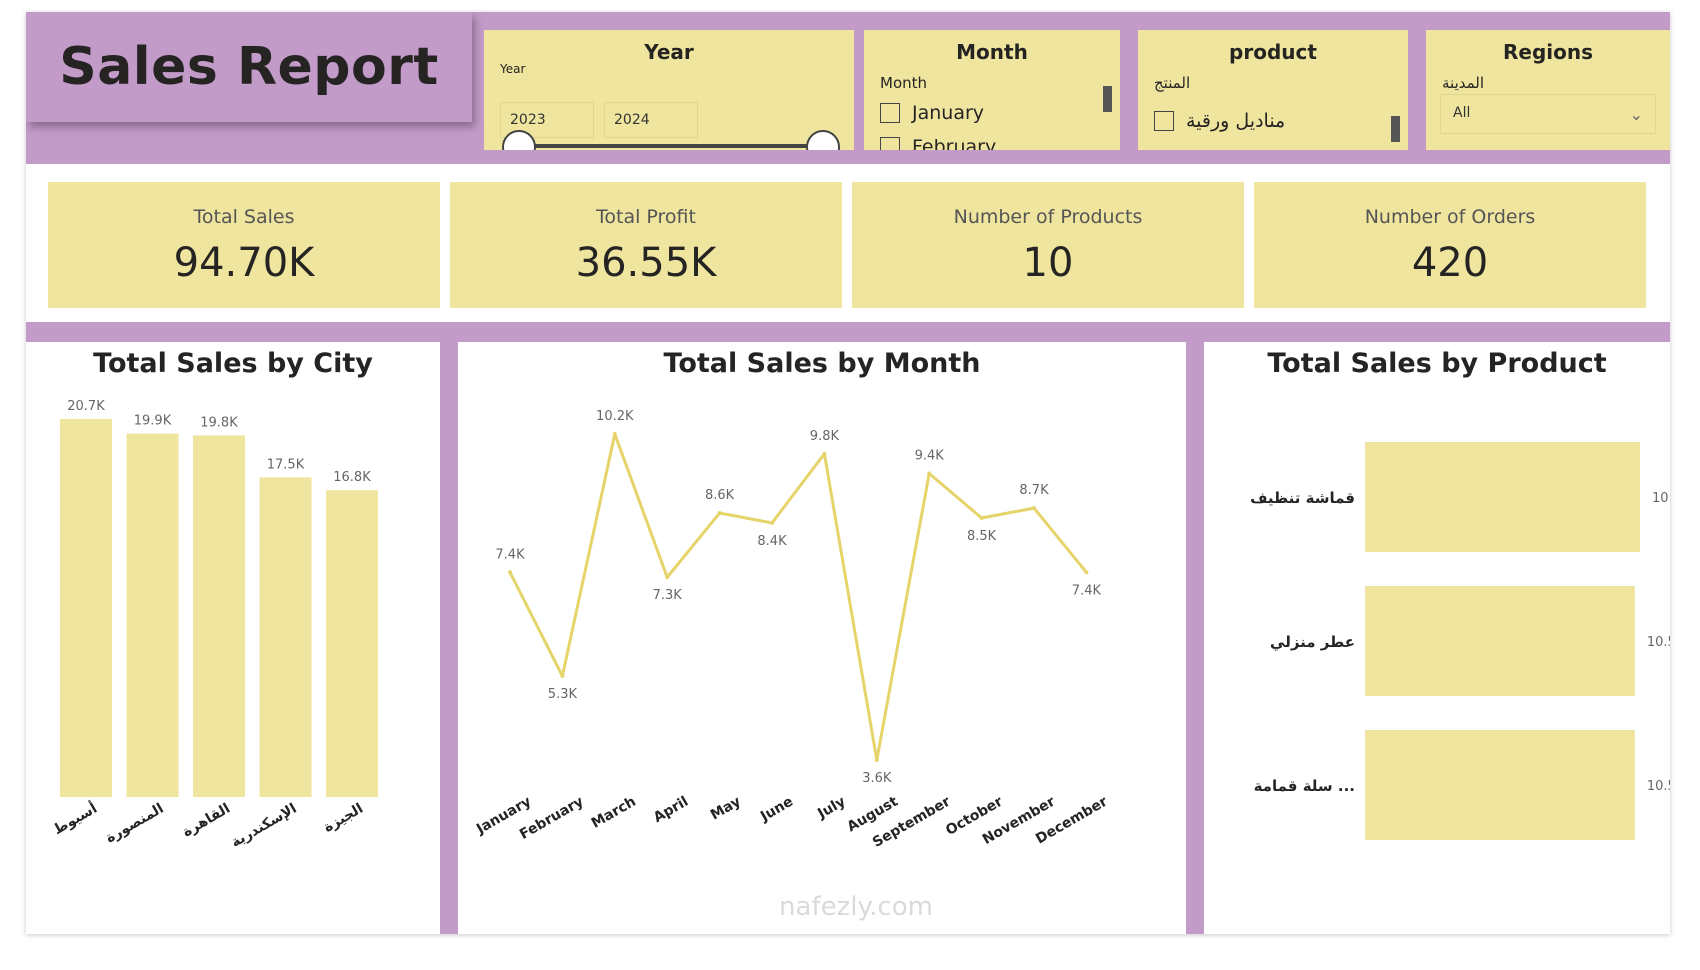 This screenshot has width=1700, height=970. I want to click on month-option-february: February, so click(938, 143).